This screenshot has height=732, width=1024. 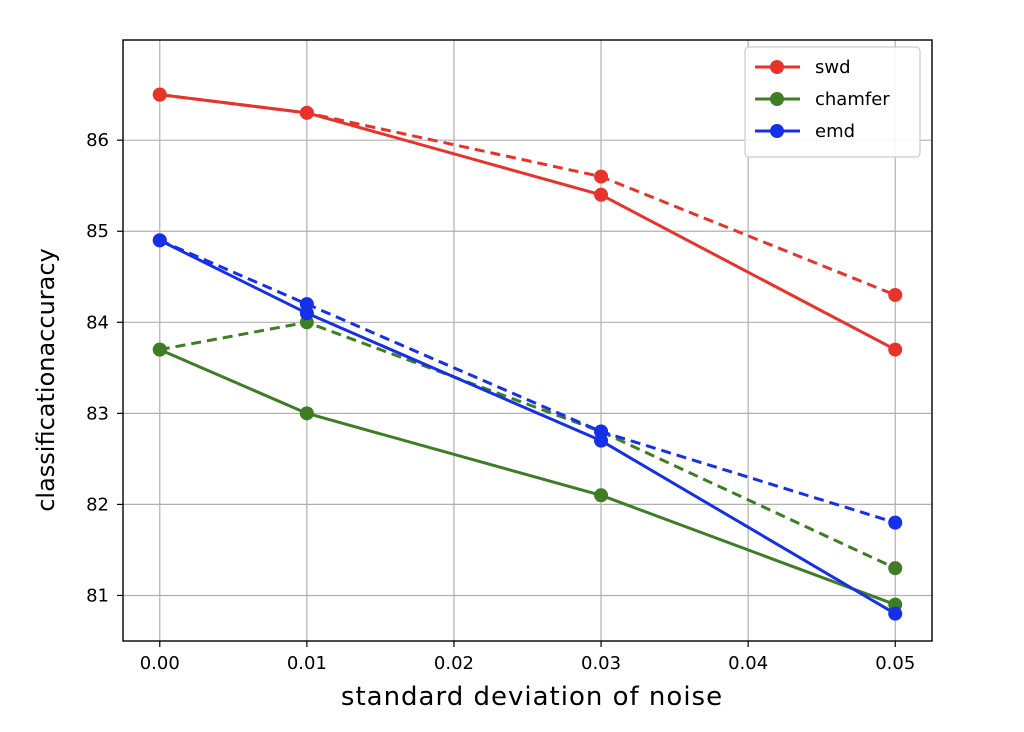 I want to click on y-tick-label: 86, so click(x=97, y=140).